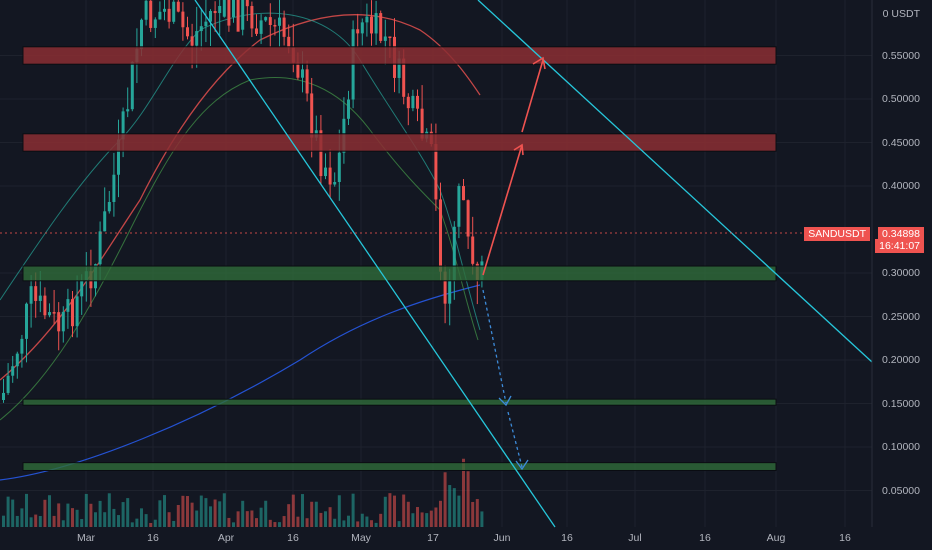  Describe the element at coordinates (901, 490) in the screenshot. I see `price-axis-label: 0.05000` at that location.